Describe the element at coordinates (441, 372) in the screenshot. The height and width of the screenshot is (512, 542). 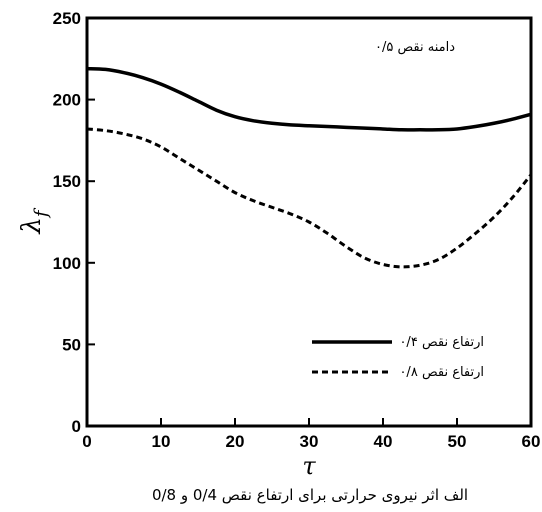
I see `legend-label-dashed: ارتفاع نقص ۰/۸` at that location.